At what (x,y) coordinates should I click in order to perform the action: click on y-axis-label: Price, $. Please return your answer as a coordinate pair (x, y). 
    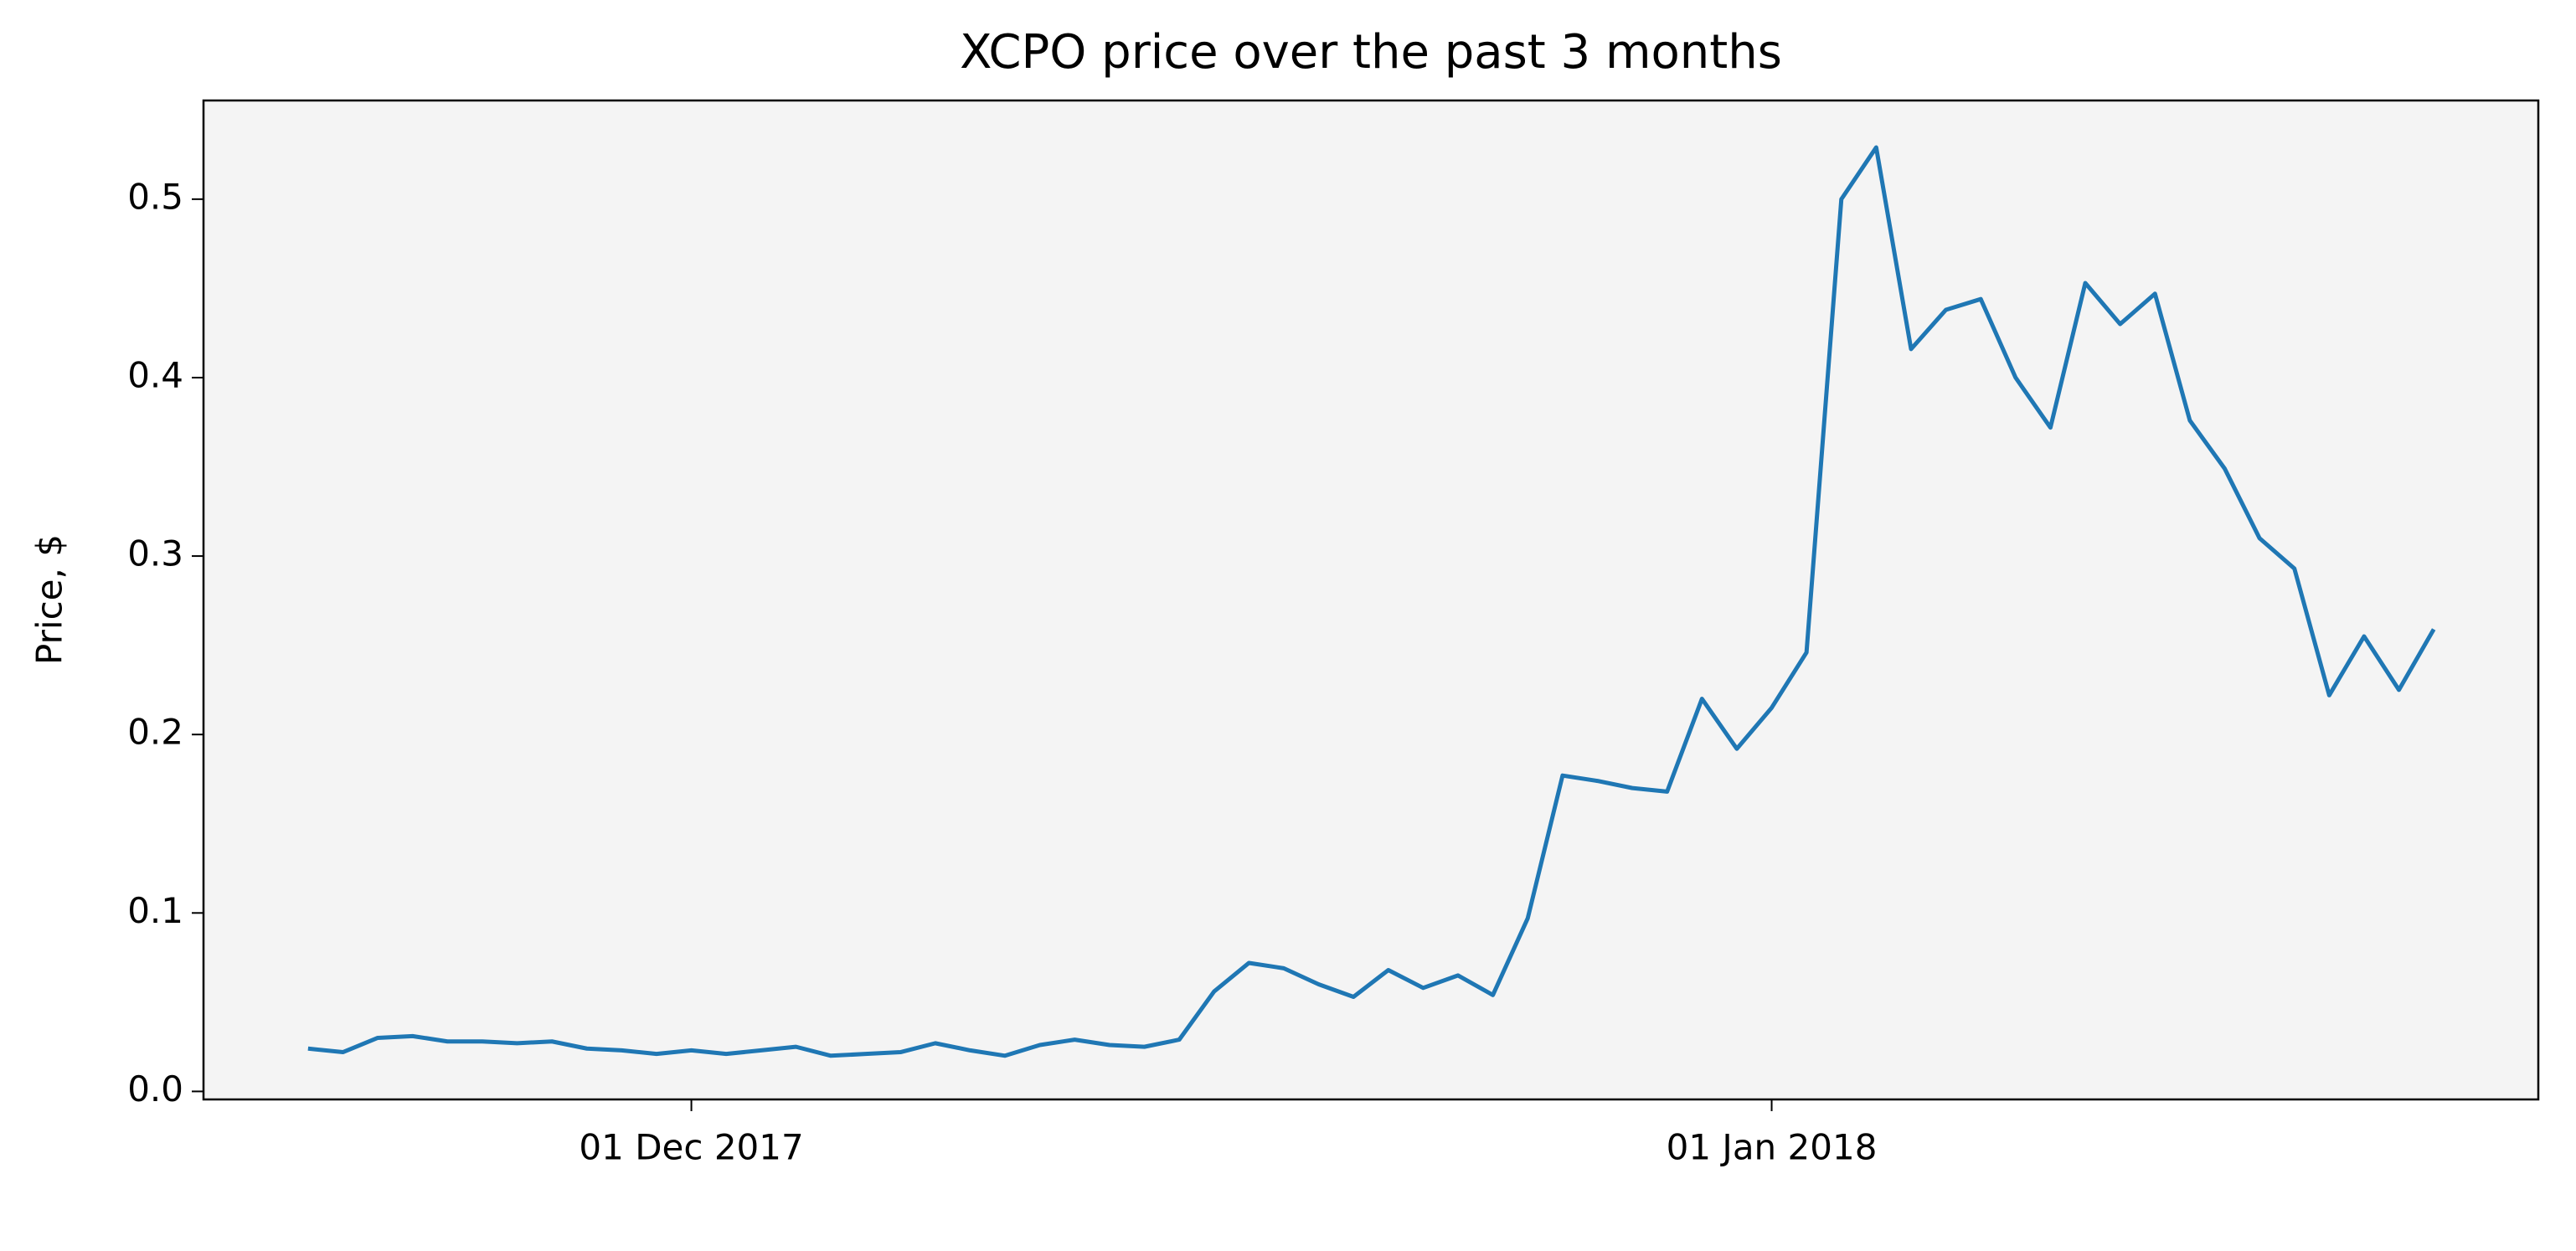
    Looking at the image, I should click on (49, 599).